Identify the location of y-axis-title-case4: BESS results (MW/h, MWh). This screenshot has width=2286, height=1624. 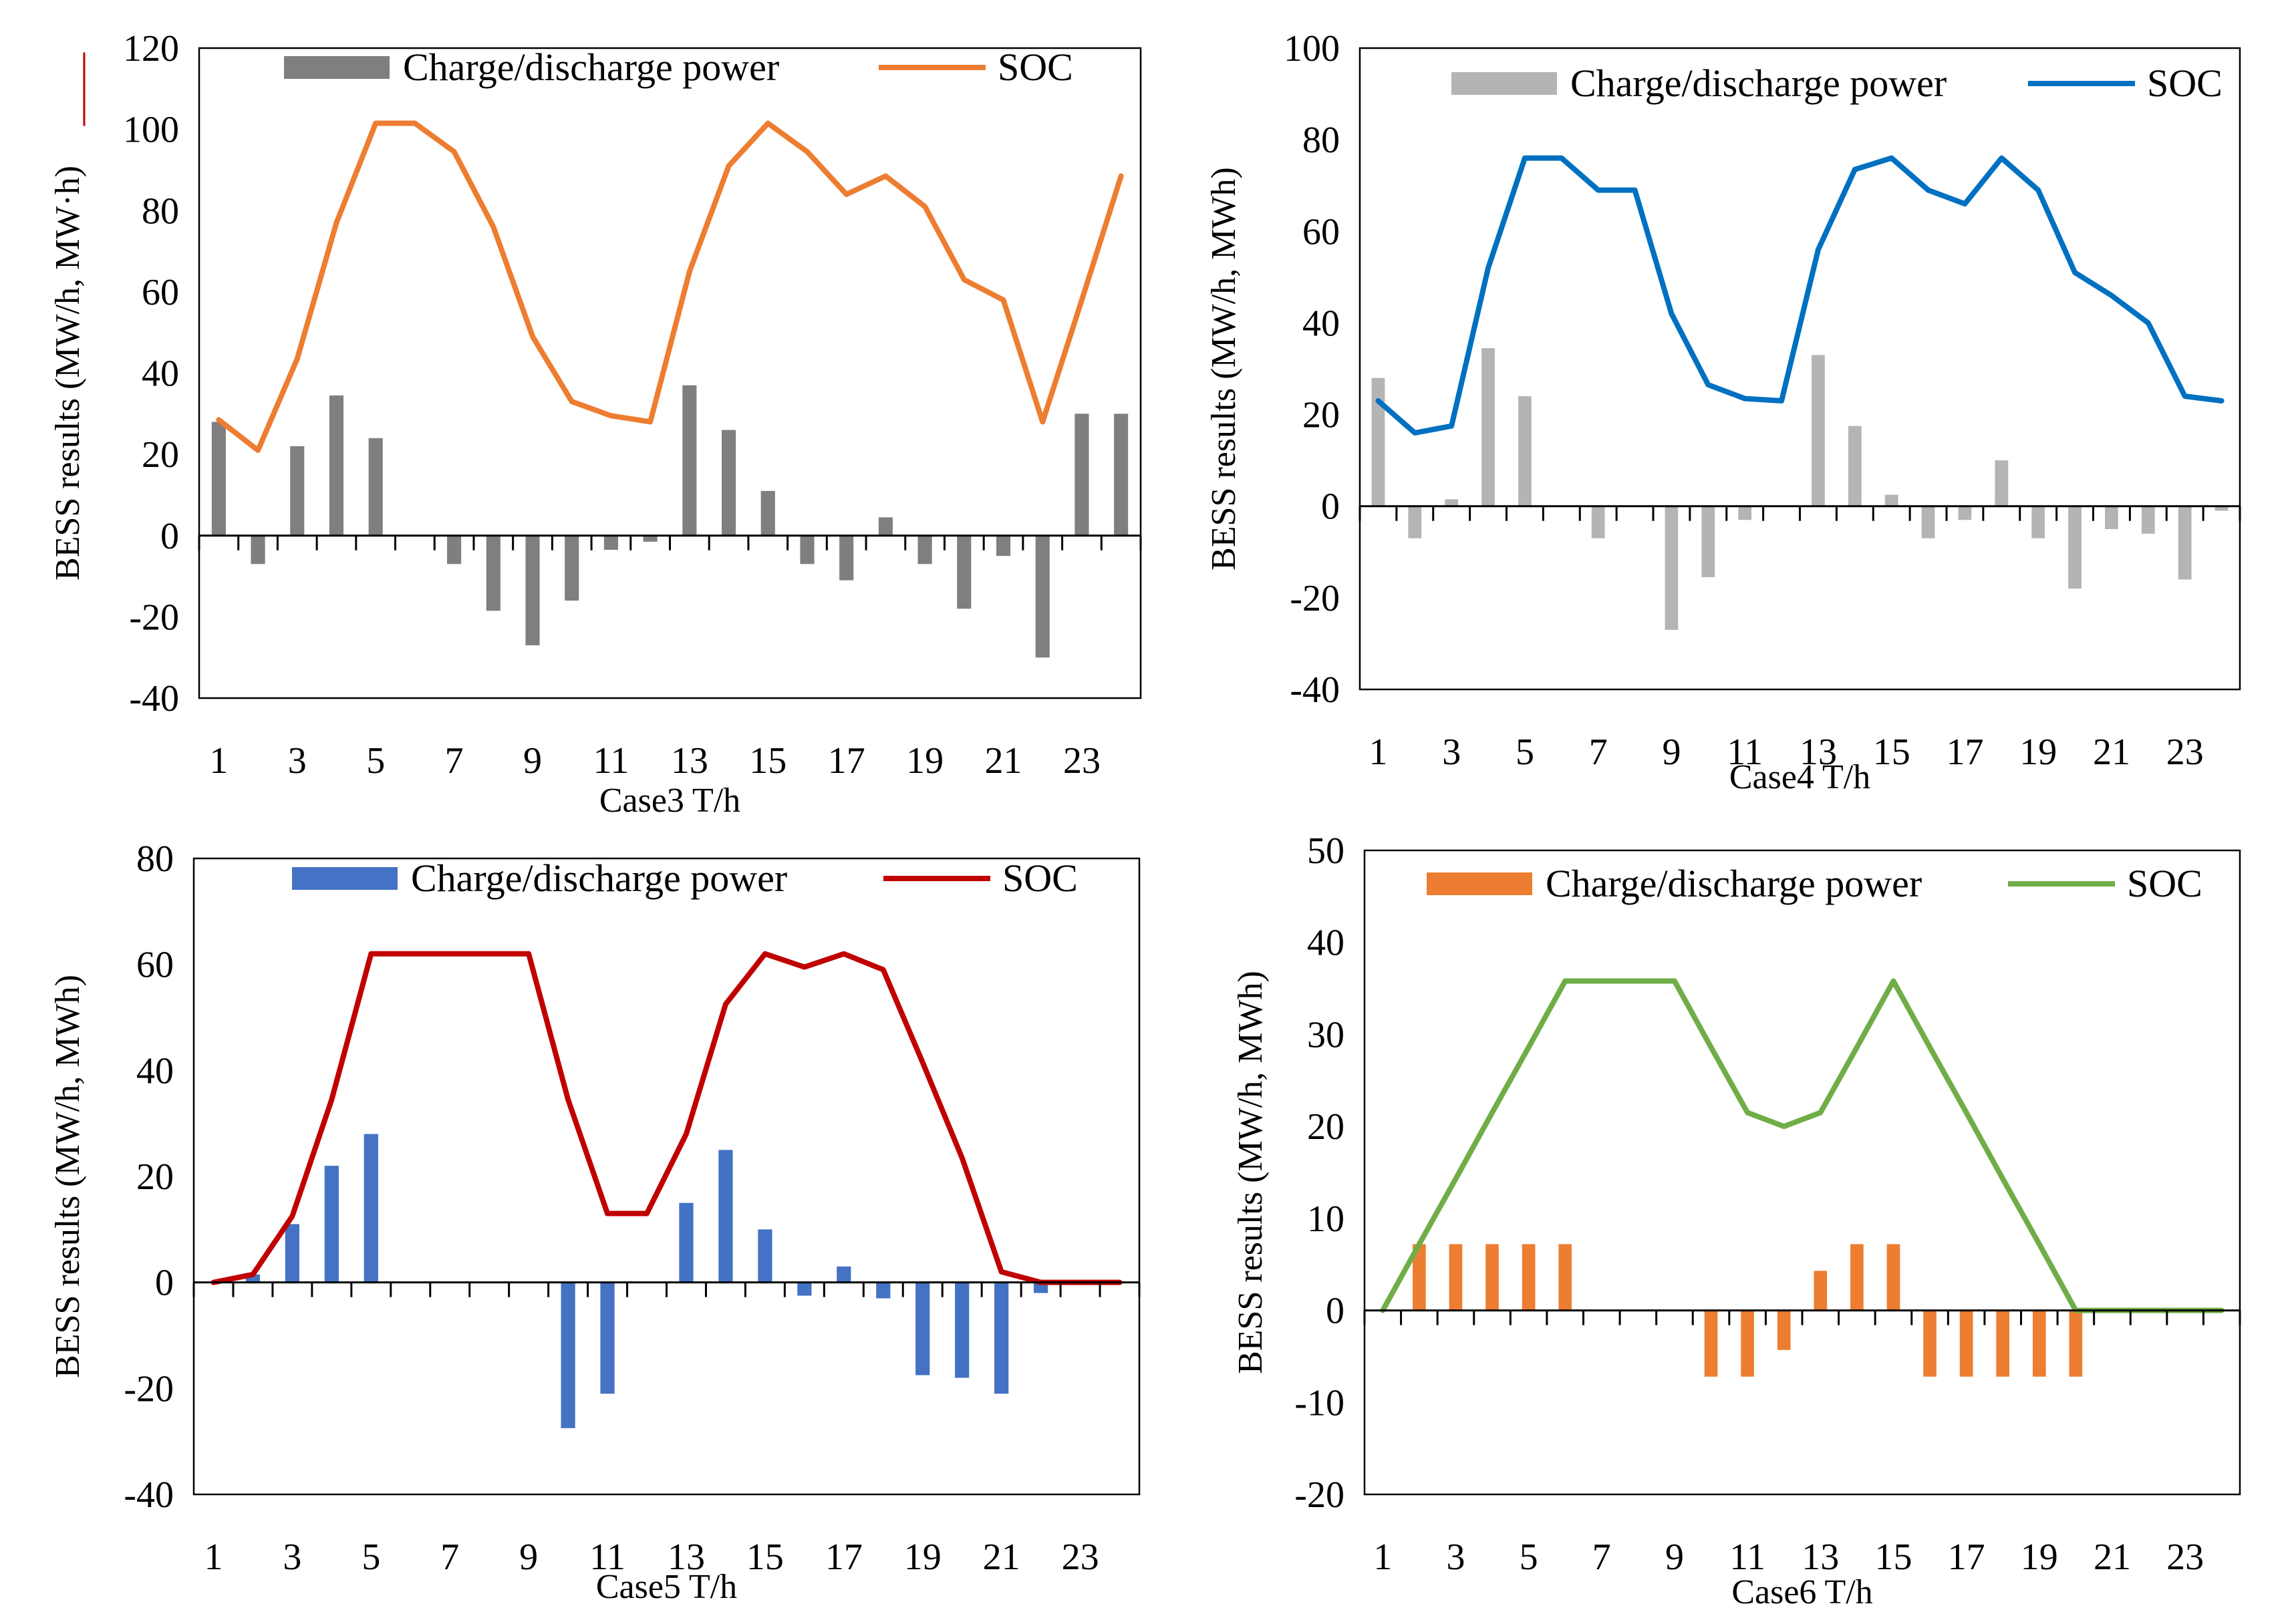
(1224, 369).